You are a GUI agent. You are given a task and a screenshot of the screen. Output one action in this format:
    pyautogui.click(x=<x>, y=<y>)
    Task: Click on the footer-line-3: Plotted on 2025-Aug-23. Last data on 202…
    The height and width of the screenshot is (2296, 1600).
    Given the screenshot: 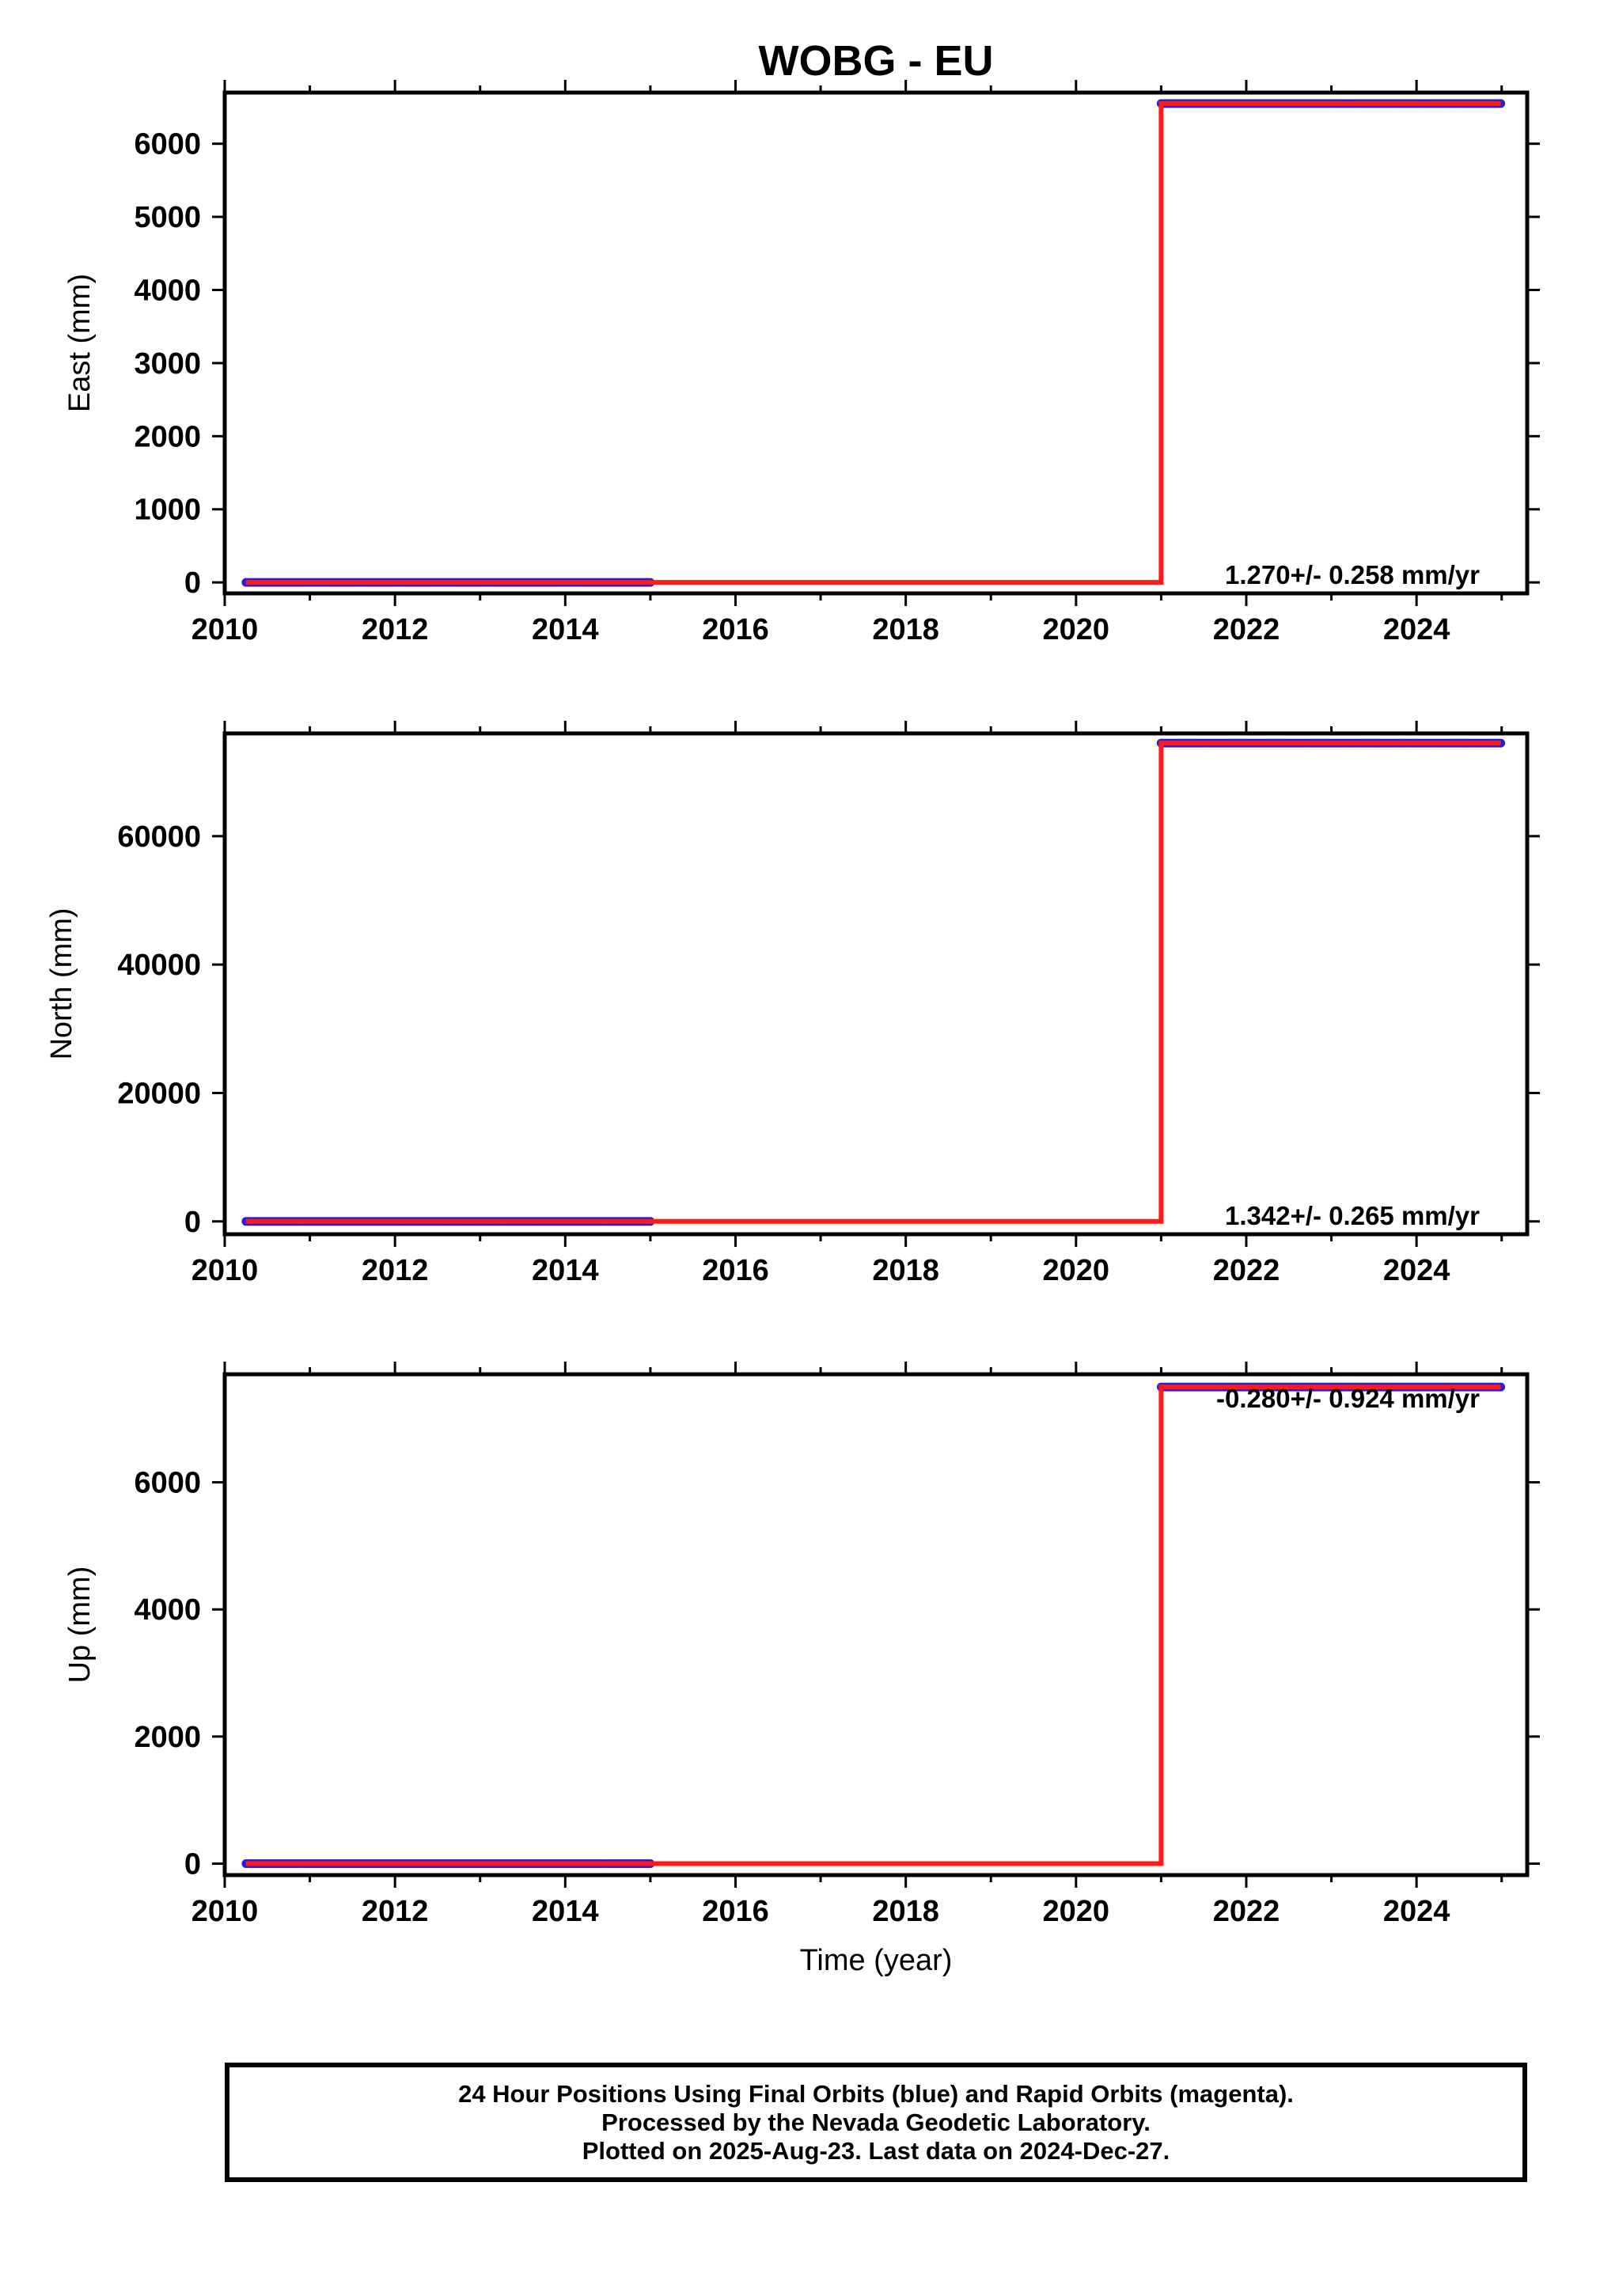 What is the action you would take?
    pyautogui.click(x=876, y=2150)
    